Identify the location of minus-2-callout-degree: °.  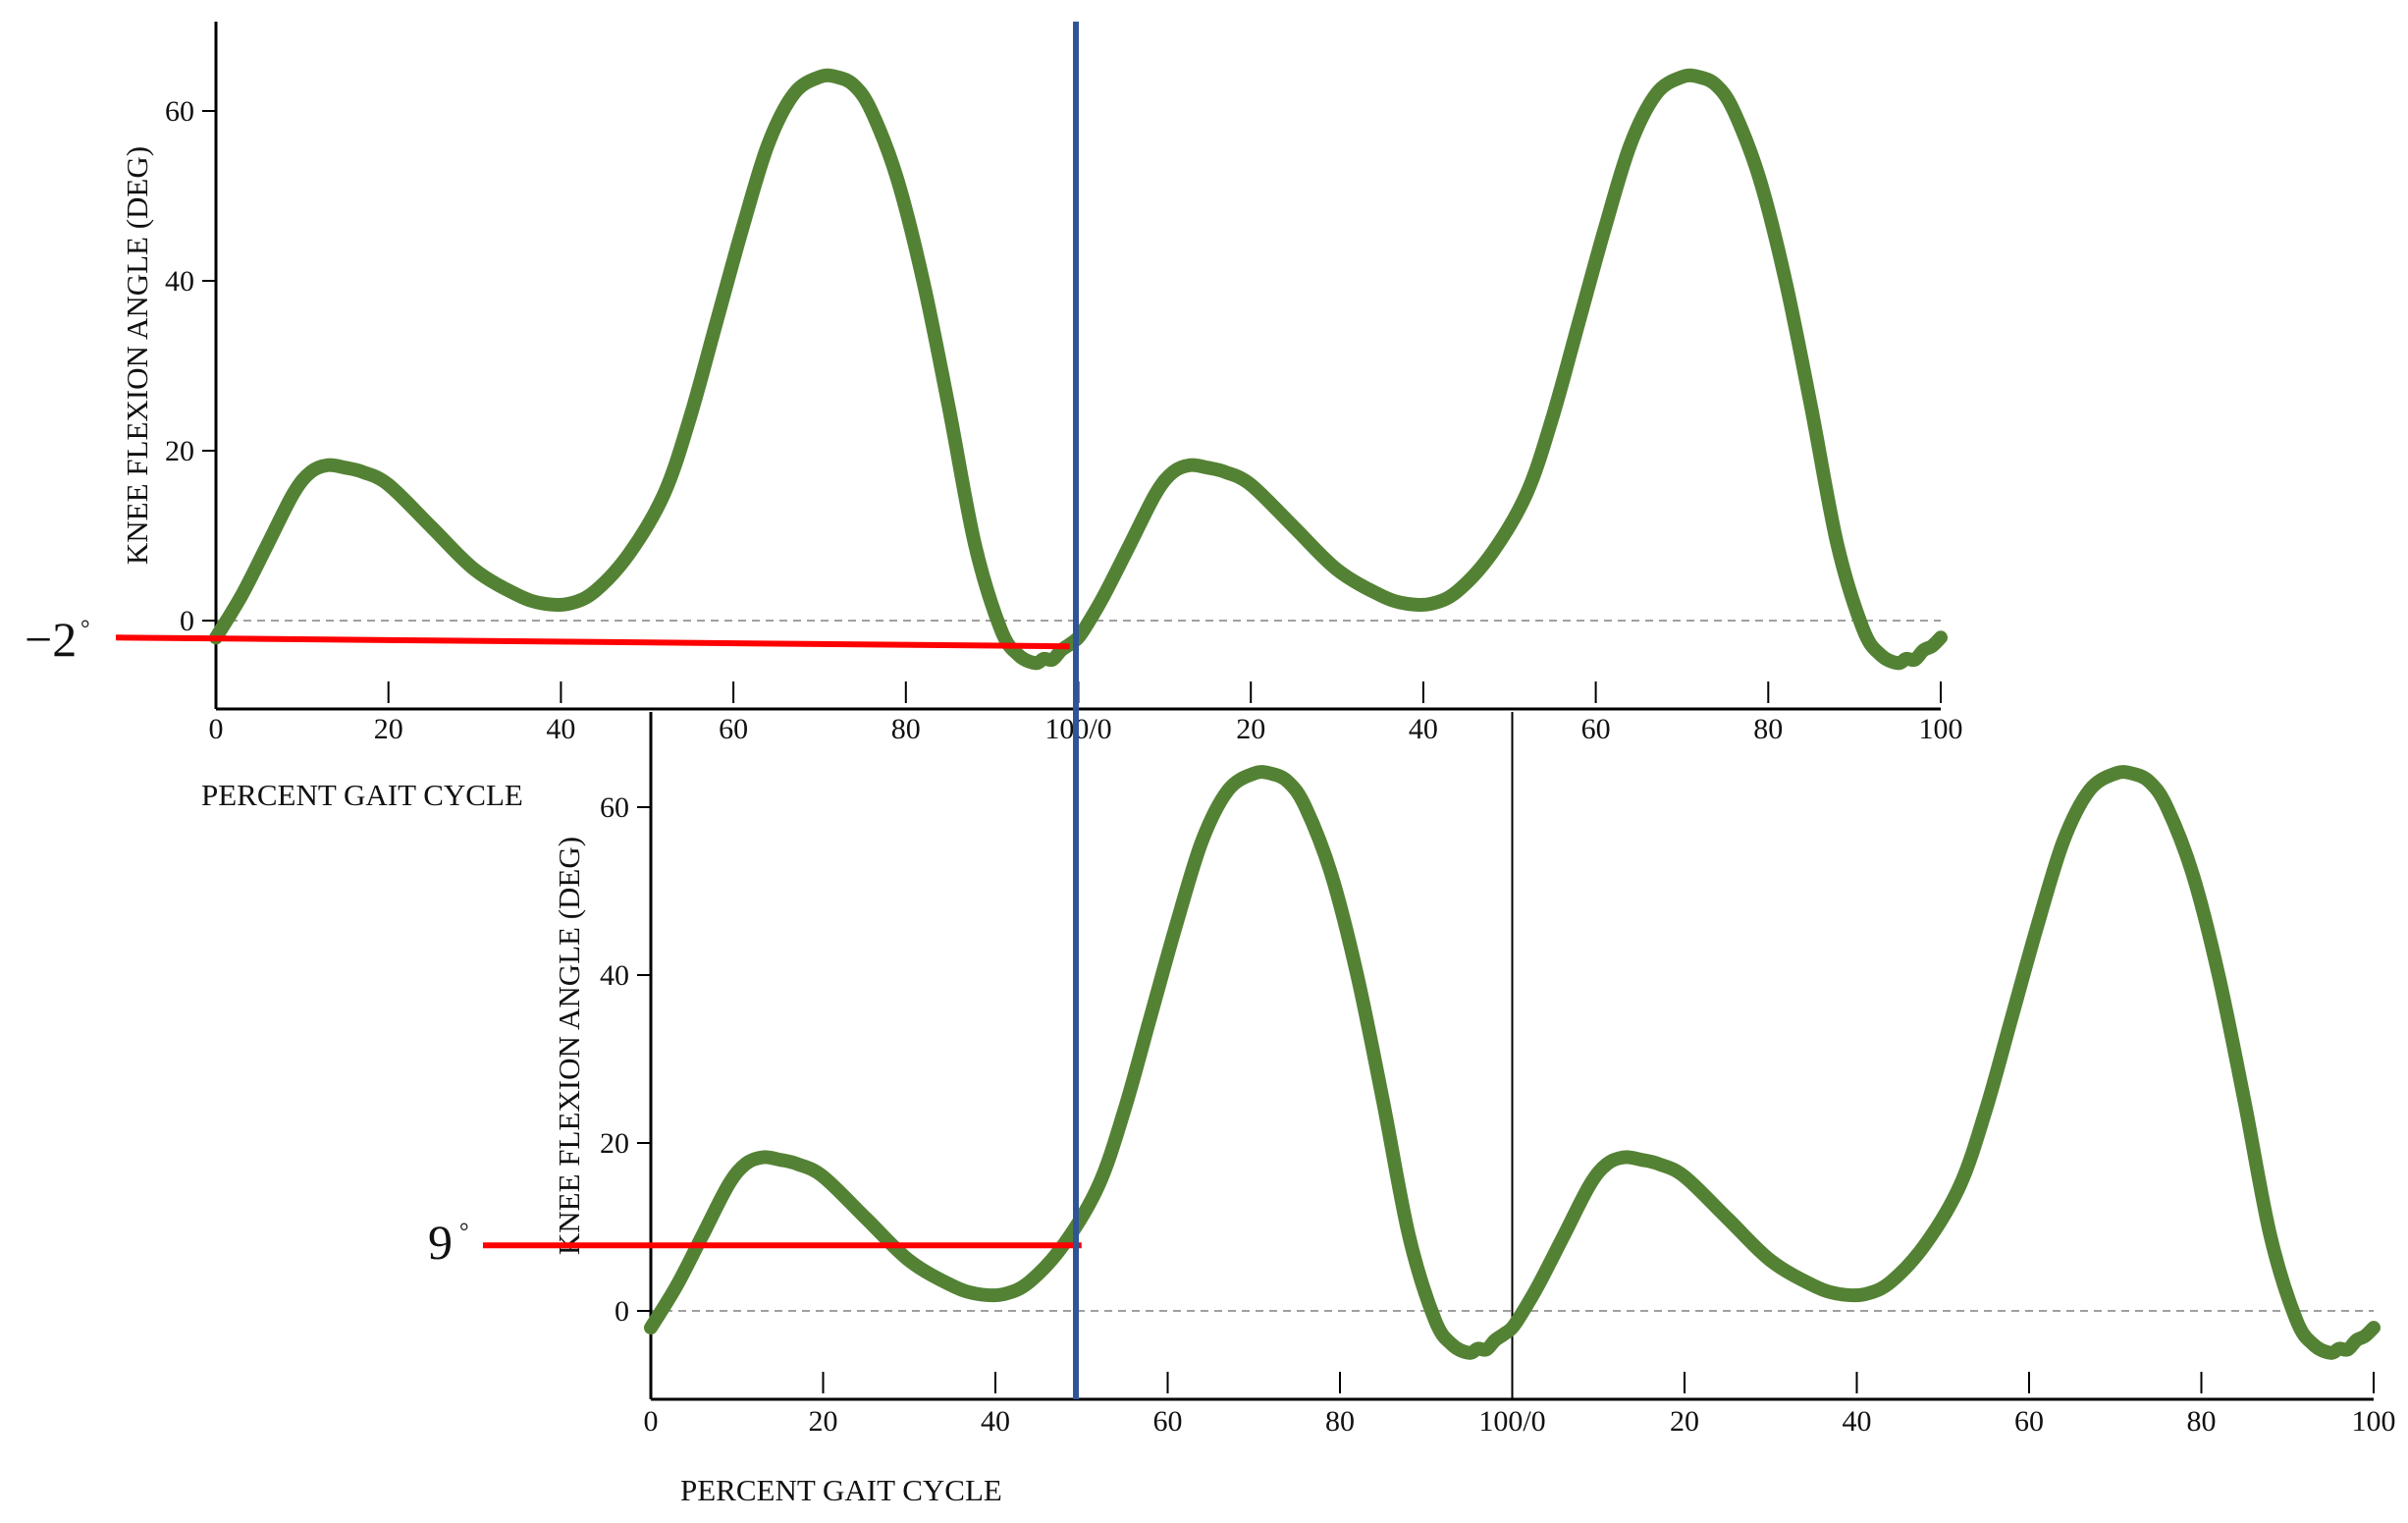
(85, 629).